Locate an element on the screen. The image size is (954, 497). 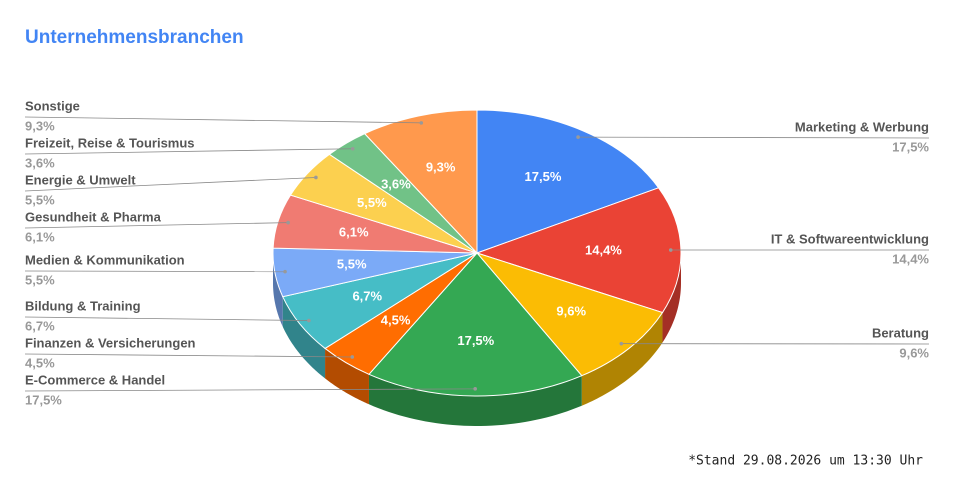
data-label: 14,4% is located at coordinates (603, 249).